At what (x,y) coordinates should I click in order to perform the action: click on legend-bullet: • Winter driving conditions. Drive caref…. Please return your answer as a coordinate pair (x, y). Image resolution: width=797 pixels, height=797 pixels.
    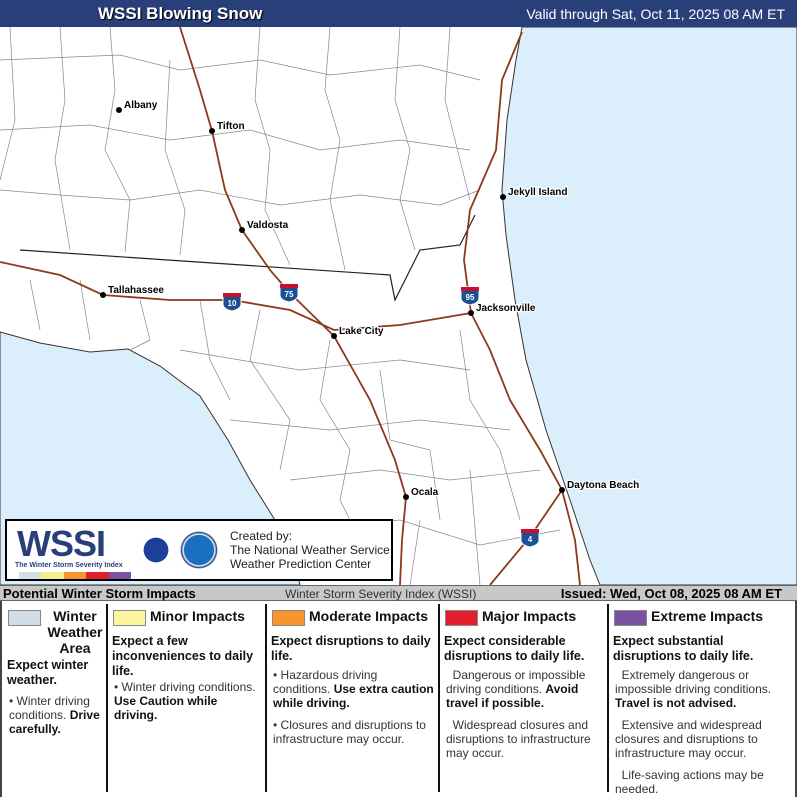
    Looking at the image, I should click on (54, 715).